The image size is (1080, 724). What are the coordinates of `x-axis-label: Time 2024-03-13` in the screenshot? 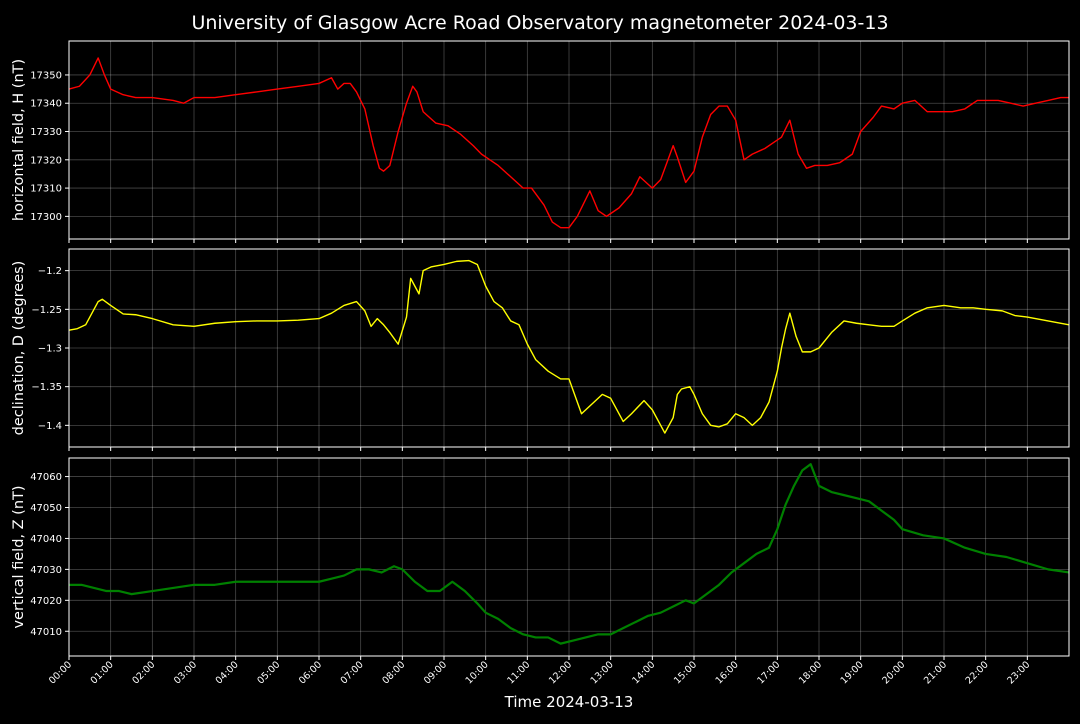 It's located at (569, 702).